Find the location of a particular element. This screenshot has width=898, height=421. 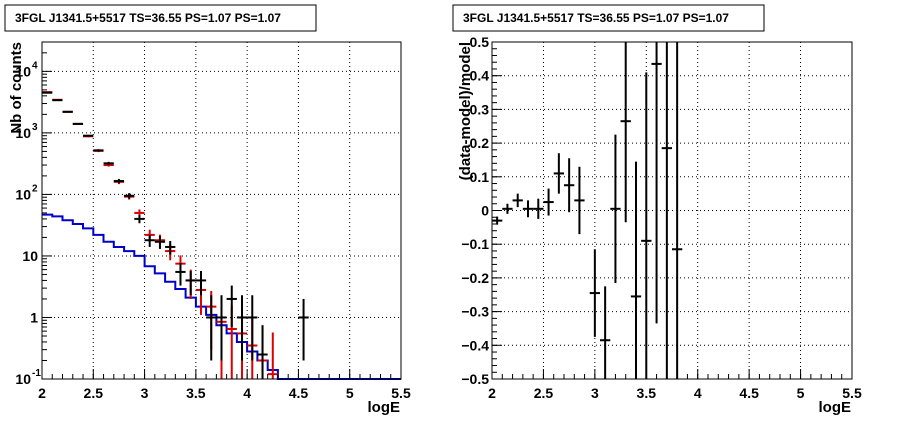

residual-y-tick-label: 0.4 is located at coordinates (480, 76).